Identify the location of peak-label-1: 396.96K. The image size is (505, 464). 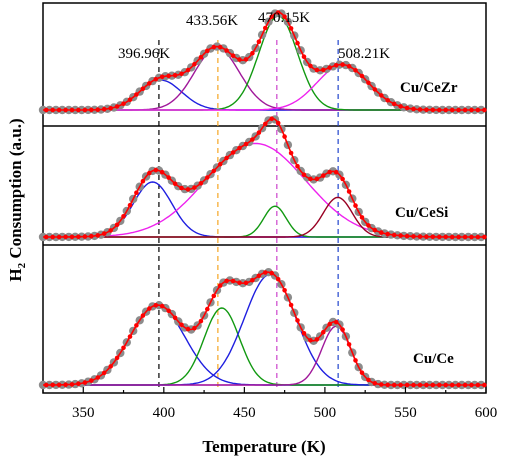
(144, 54).